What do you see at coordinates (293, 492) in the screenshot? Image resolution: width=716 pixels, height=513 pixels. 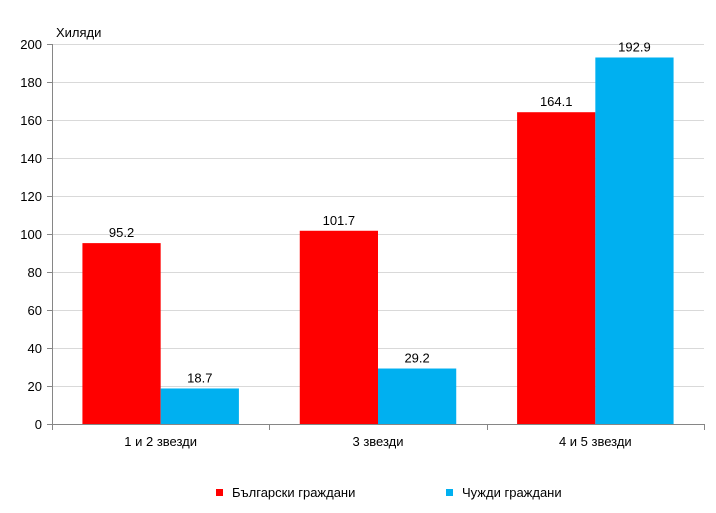 I see `legend-label: Български граждани` at bounding box center [293, 492].